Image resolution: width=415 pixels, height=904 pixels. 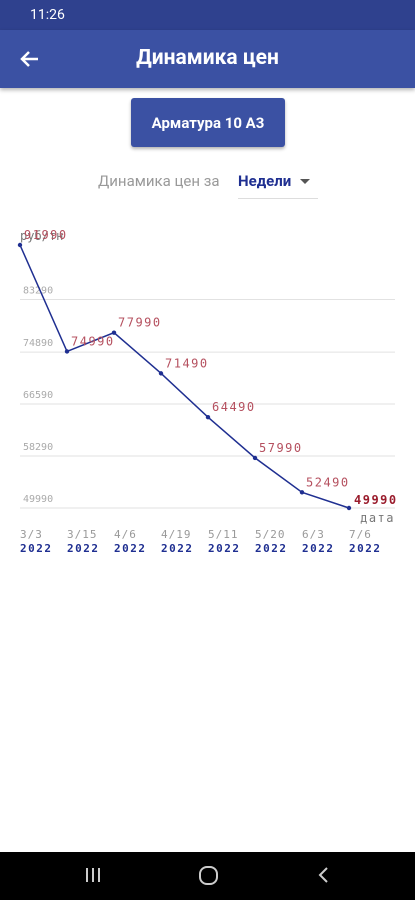 What do you see at coordinates (47, 15) in the screenshot?
I see `clock: 11:26` at bounding box center [47, 15].